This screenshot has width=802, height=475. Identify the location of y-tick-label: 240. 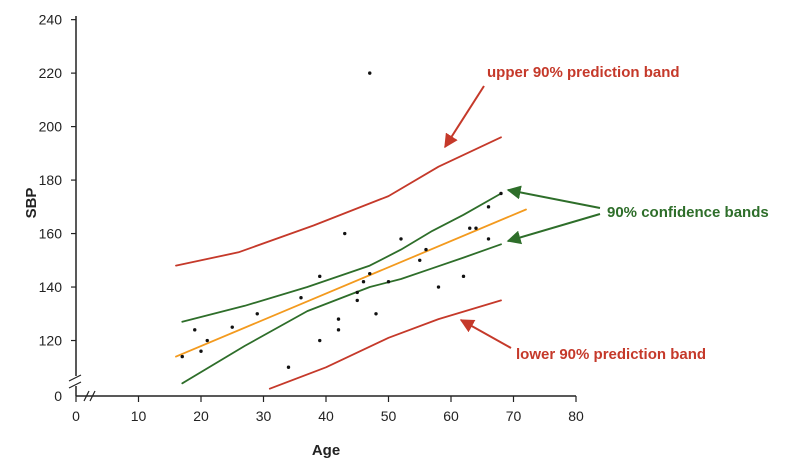
(51, 20).